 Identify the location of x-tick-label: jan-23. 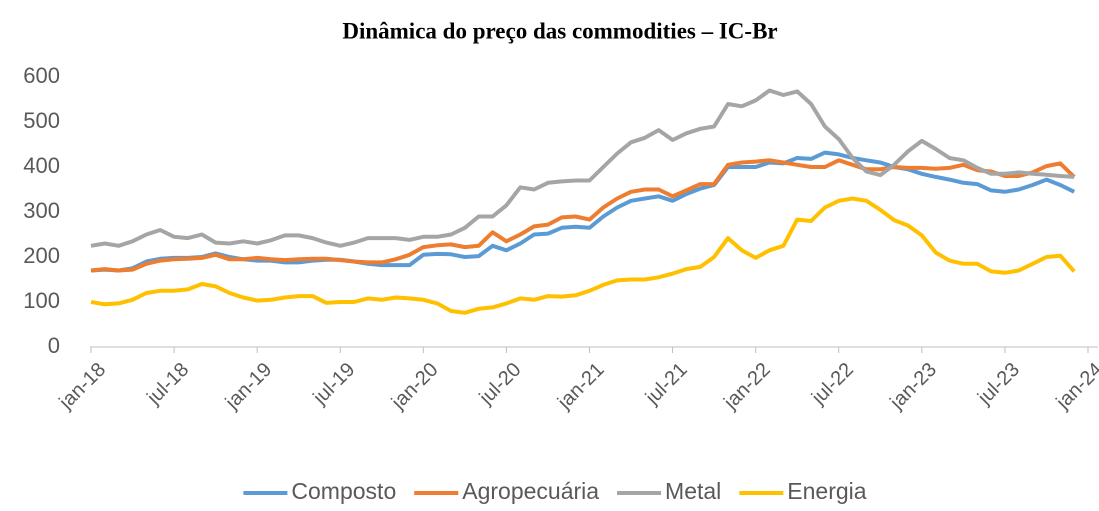
(913, 387).